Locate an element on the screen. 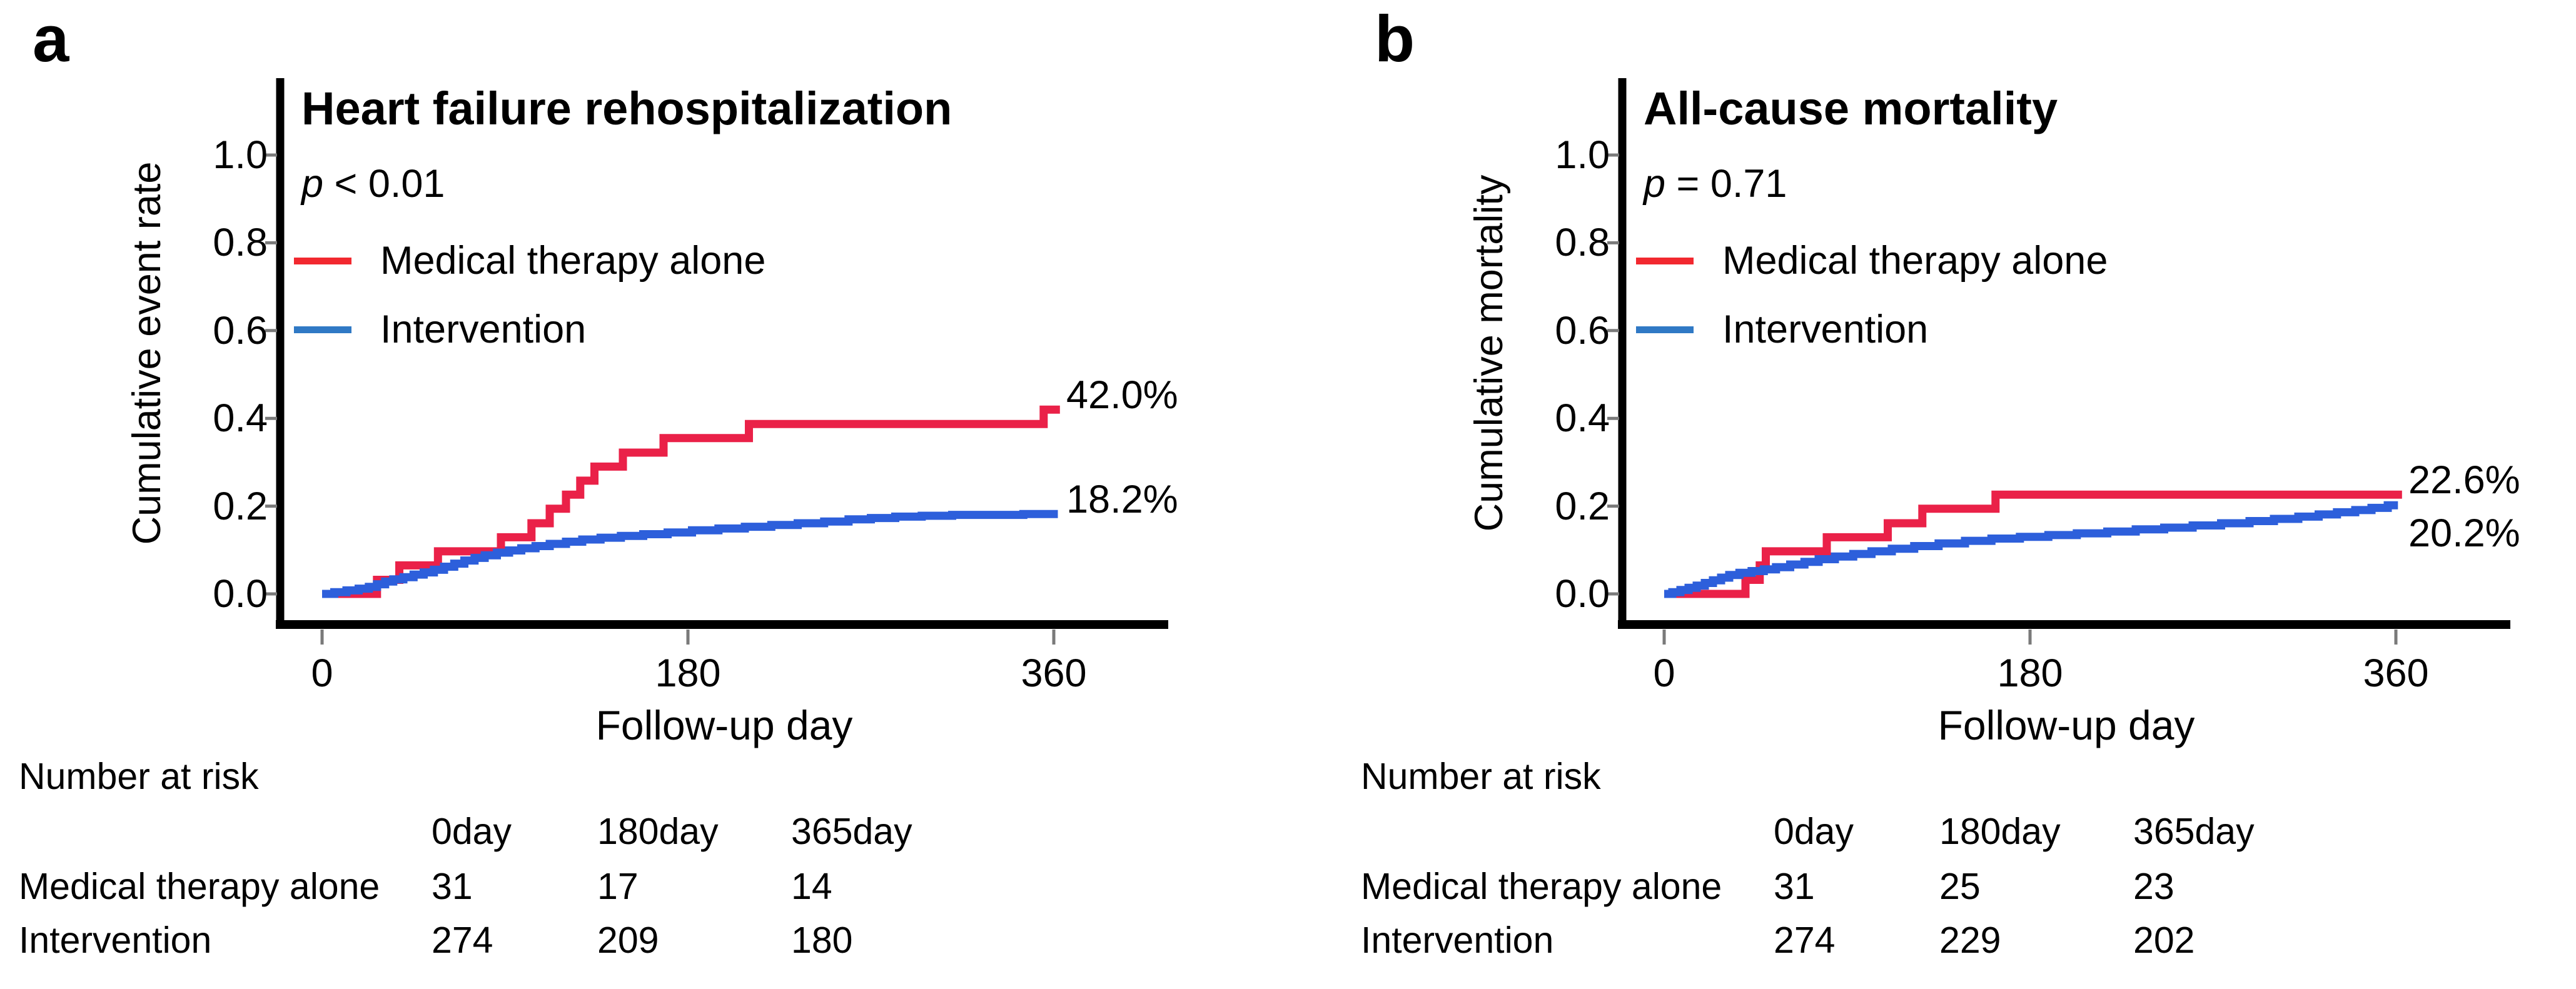 This screenshot has width=2576, height=989. risk-value: 14 is located at coordinates (812, 886).